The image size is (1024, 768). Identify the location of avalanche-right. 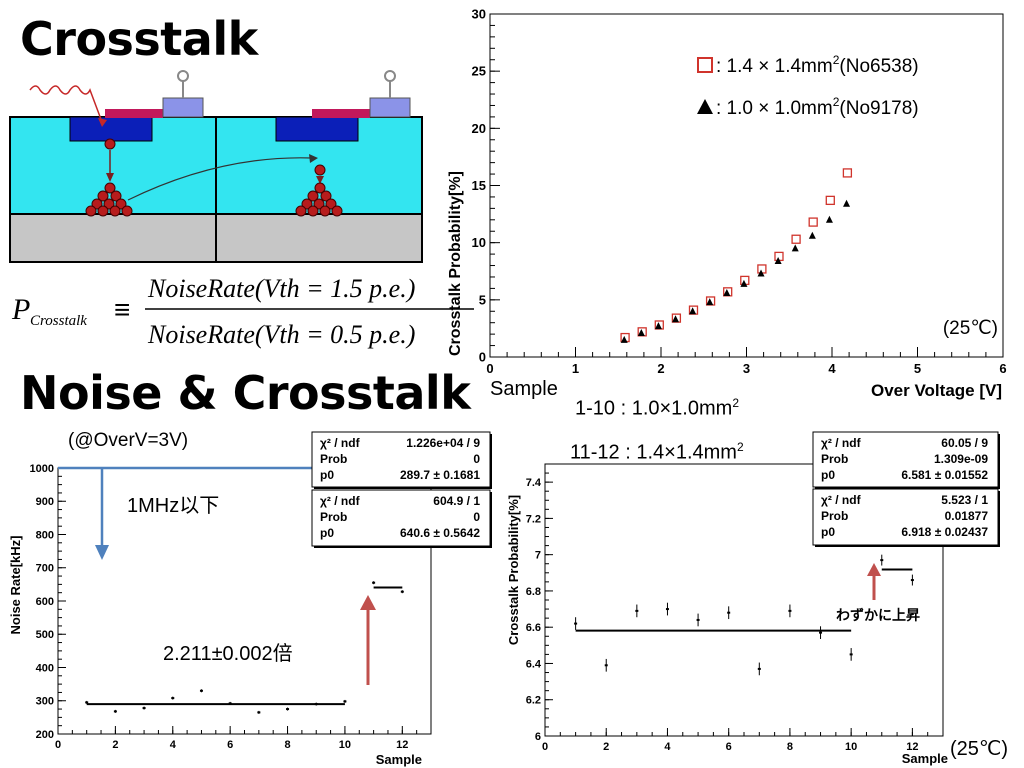
(319, 199).